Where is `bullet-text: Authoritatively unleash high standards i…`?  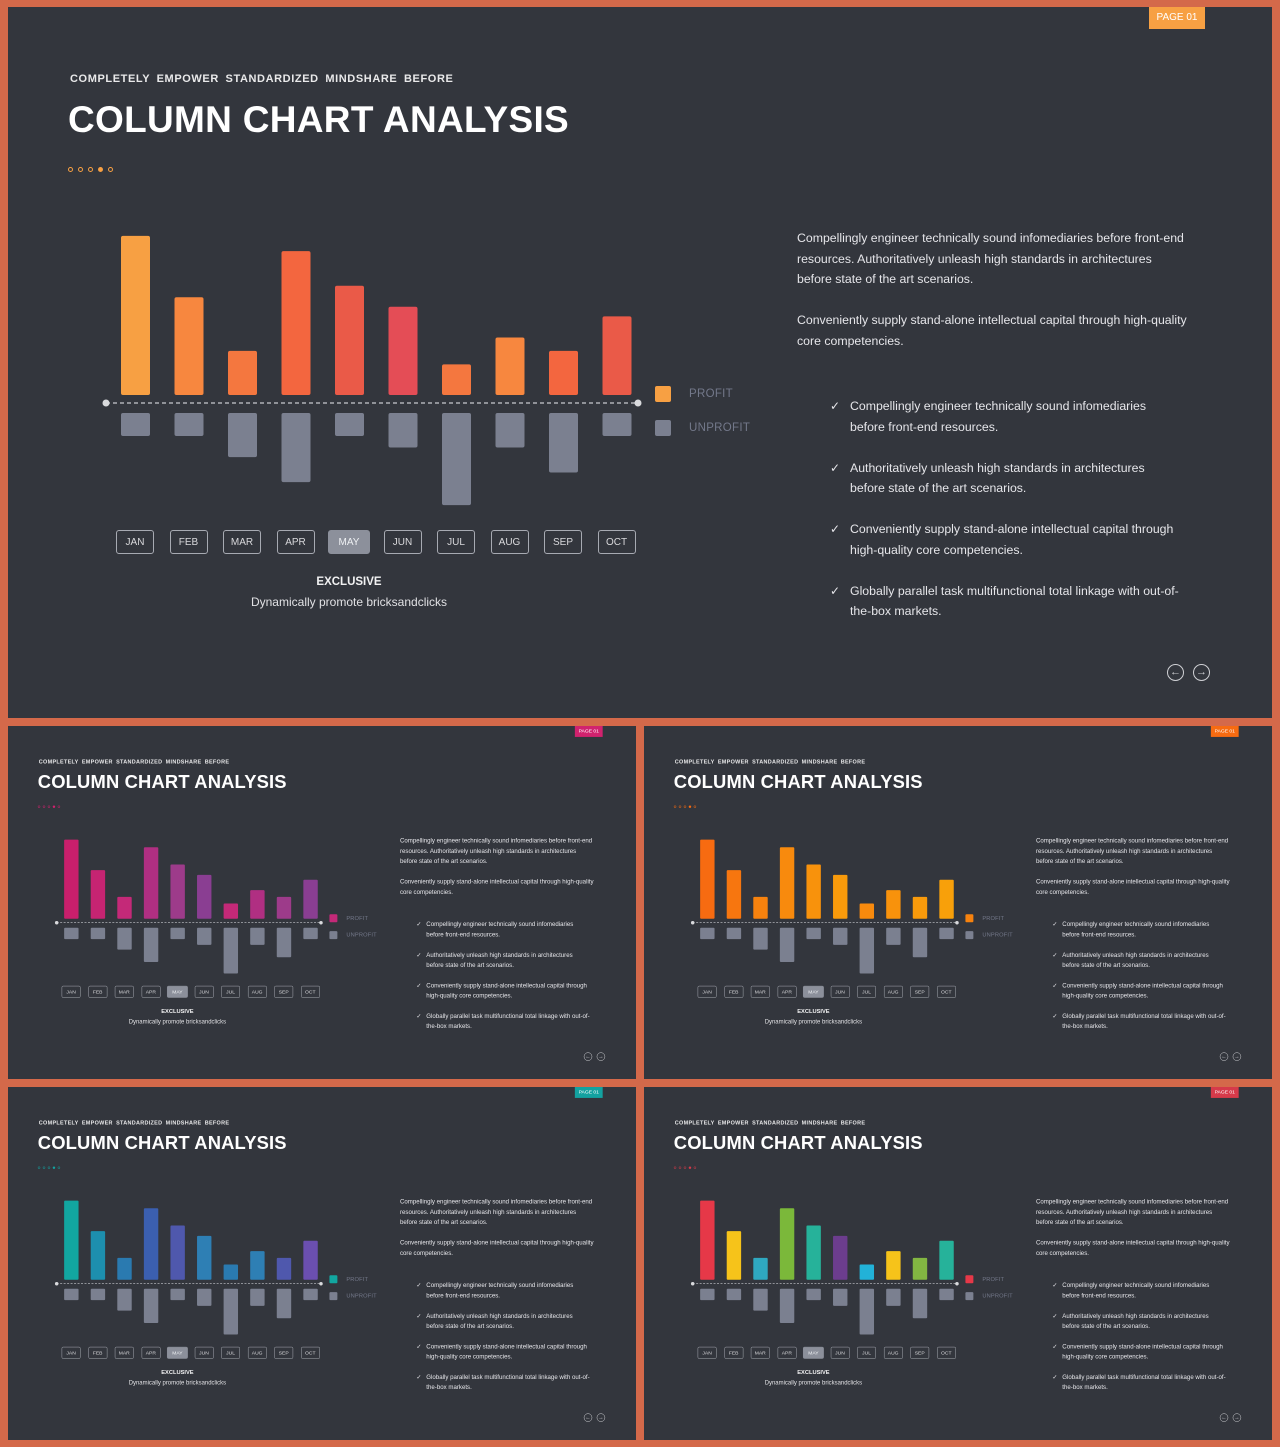 bullet-text: Authoritatively unleash high standards i… is located at coordinates (1135, 960).